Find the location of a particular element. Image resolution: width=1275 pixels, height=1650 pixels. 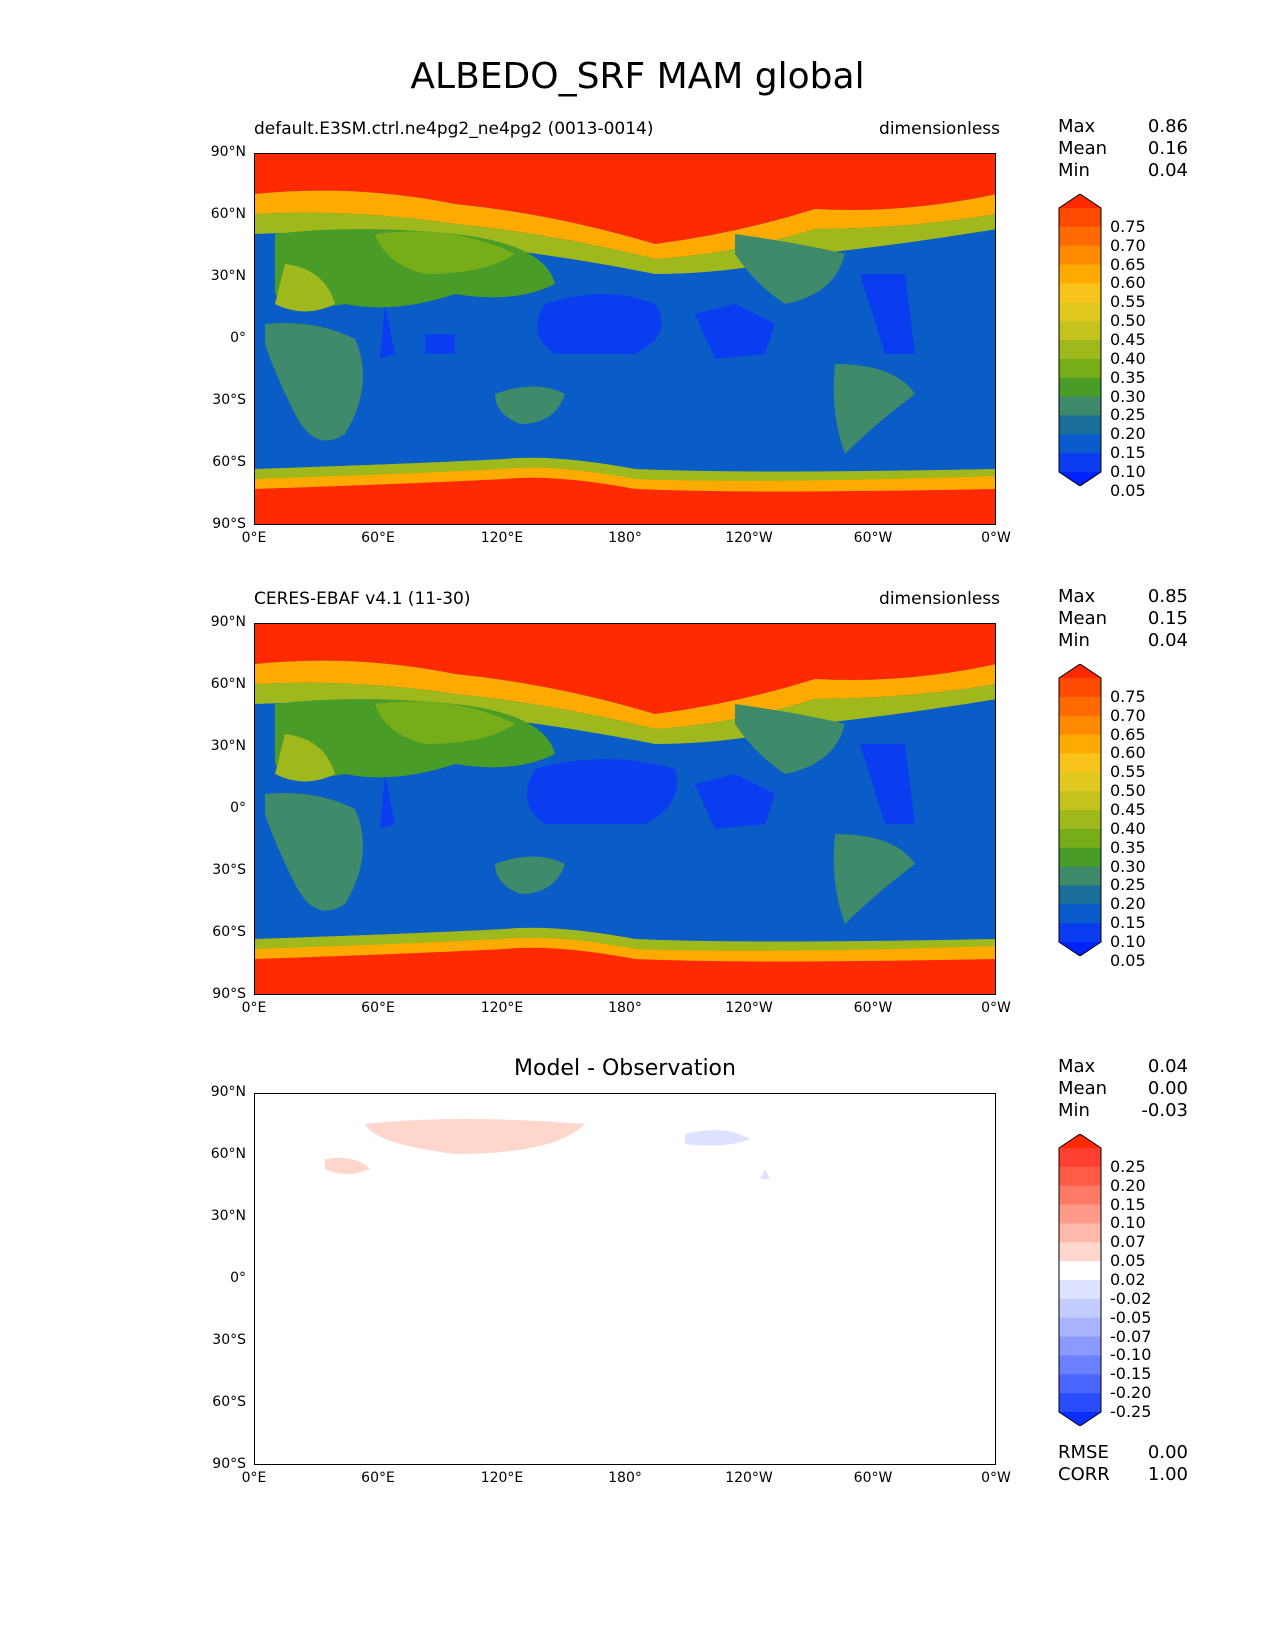

lat-tick-label: 60°N is located at coordinates (228, 684).